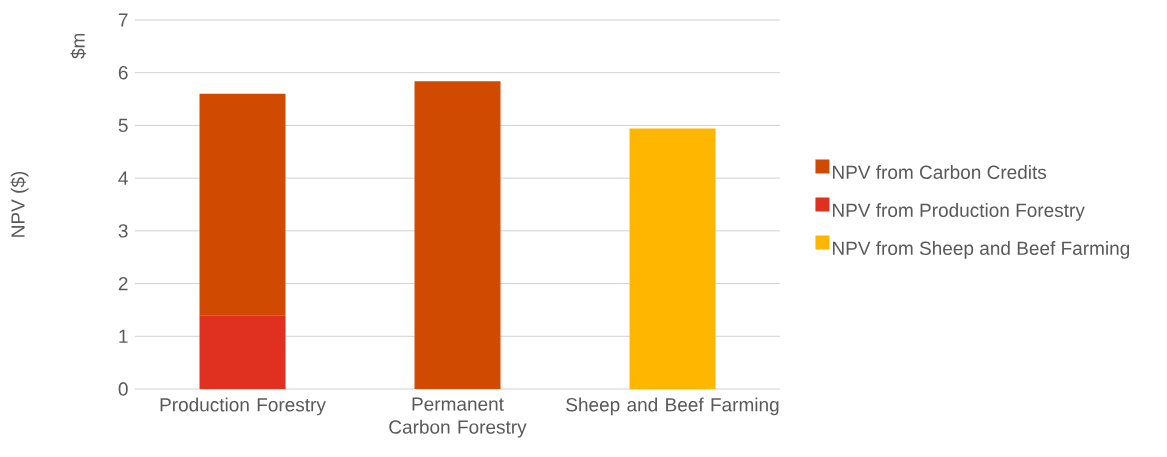 This screenshot has height=457, width=1167. I want to click on y-tick-label: 2, so click(123, 283).